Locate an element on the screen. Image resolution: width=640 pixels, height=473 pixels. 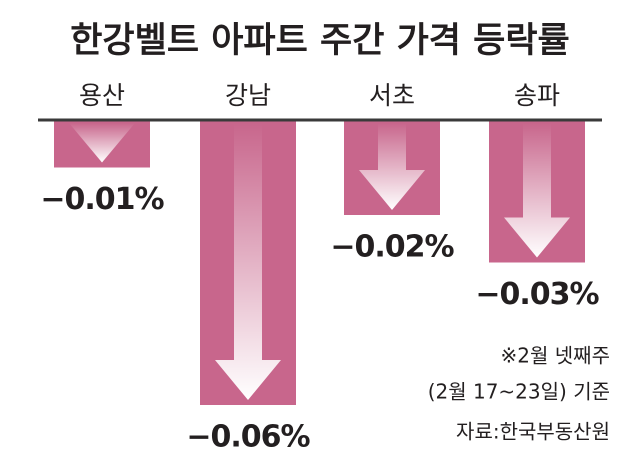
value-label: −0.01% is located at coordinates (102, 199).